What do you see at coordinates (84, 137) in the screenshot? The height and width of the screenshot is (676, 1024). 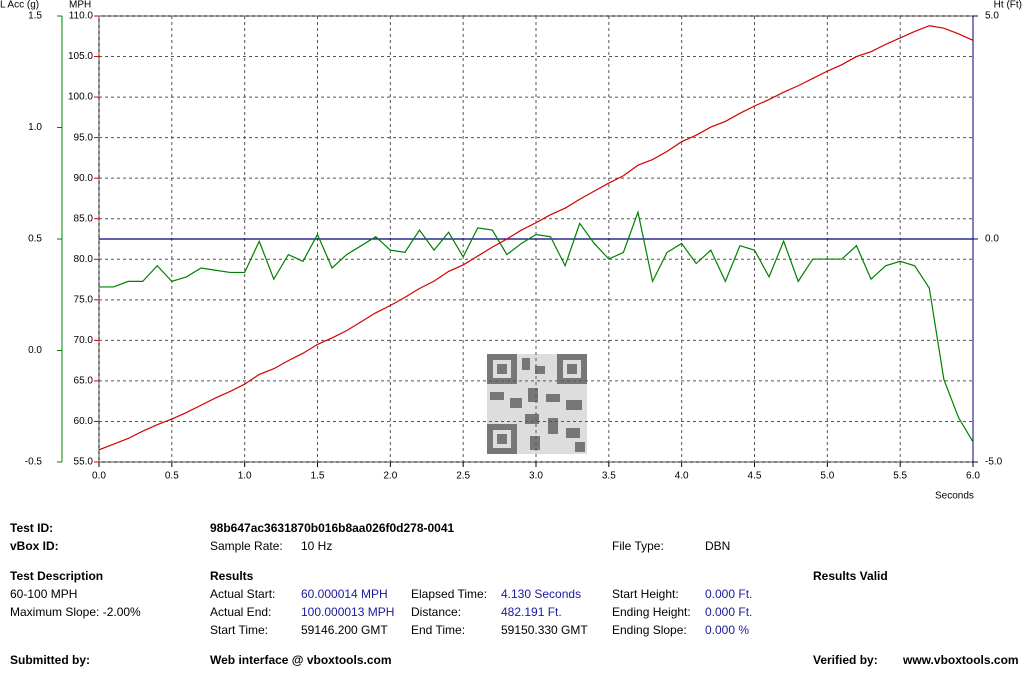 I see `y-tick-label: 95.0` at bounding box center [84, 137].